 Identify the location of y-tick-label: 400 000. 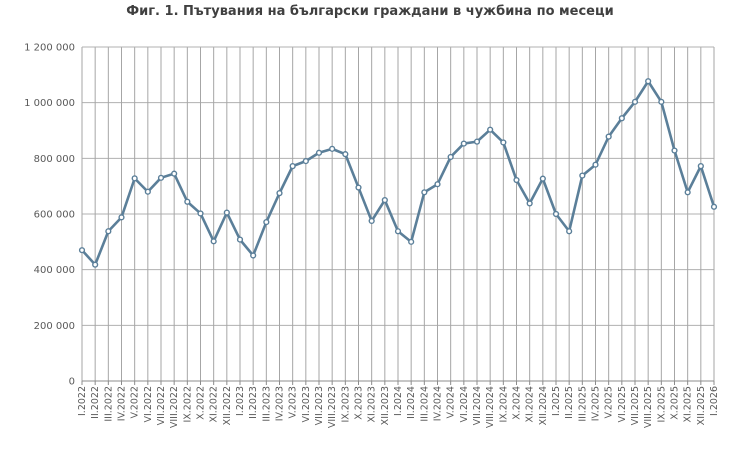
(54, 270).